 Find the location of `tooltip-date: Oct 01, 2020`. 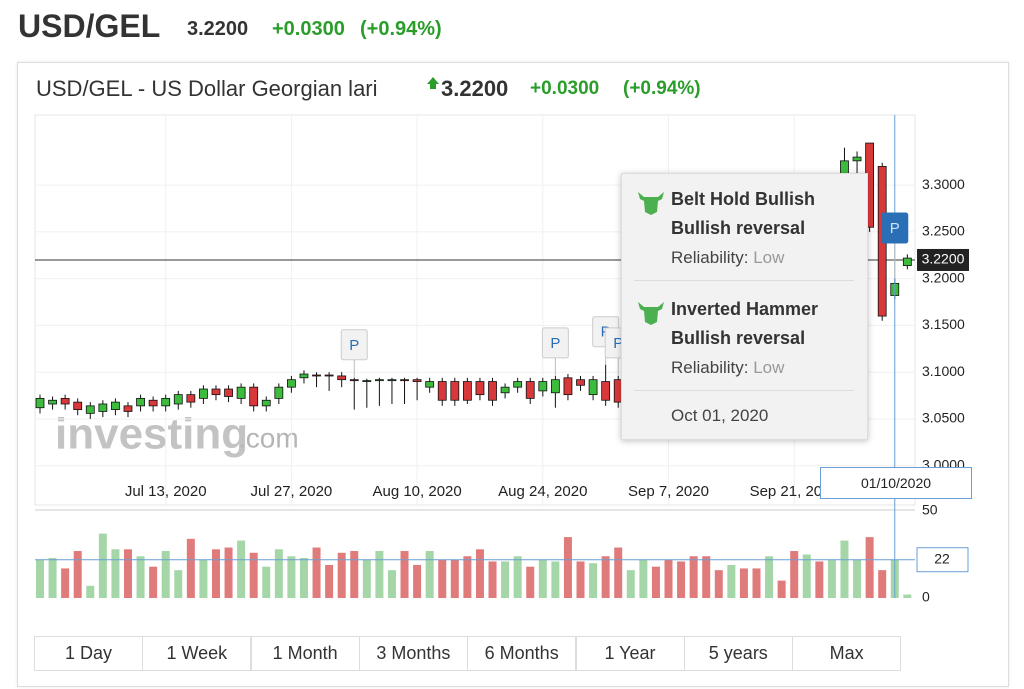

tooltip-date: Oct 01, 2020 is located at coordinates (720, 415).